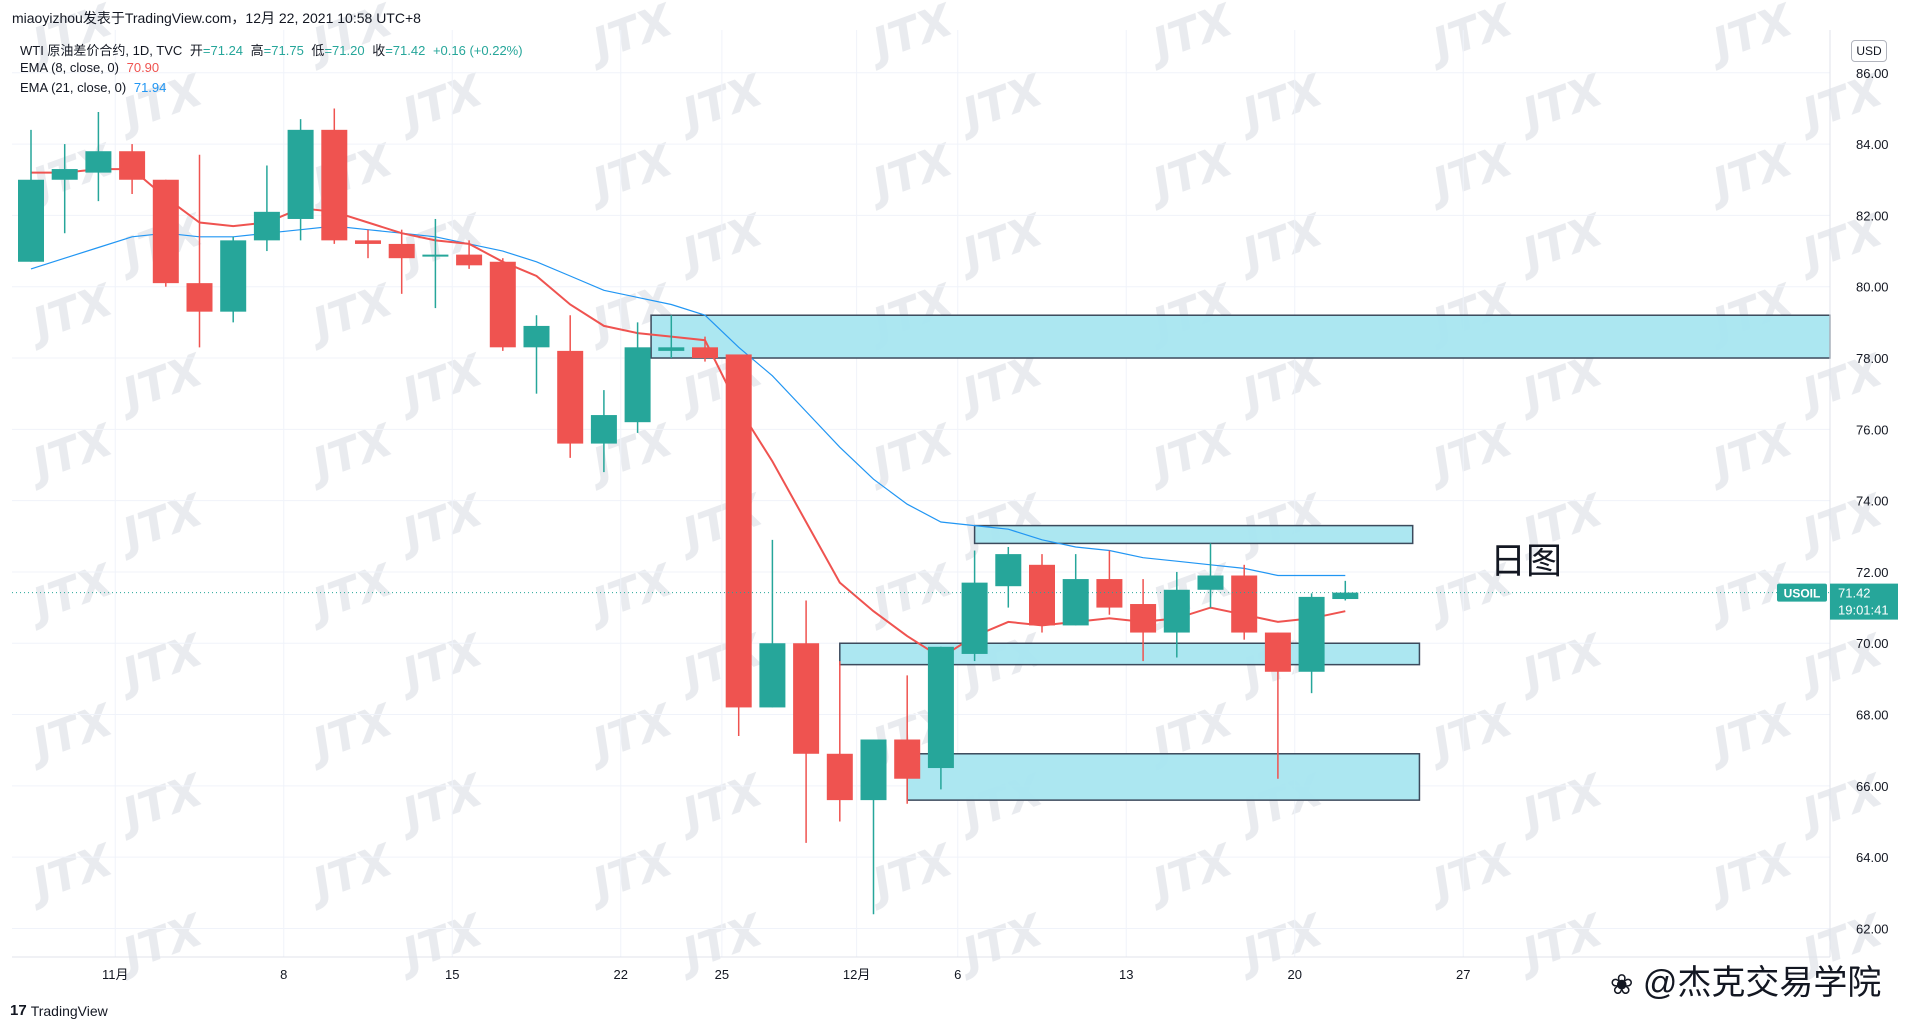  Describe the element at coordinates (921, 969) in the screenshot. I see `time-axis: 11月 8 15 22 25 12月 6 13 20 27` at that location.